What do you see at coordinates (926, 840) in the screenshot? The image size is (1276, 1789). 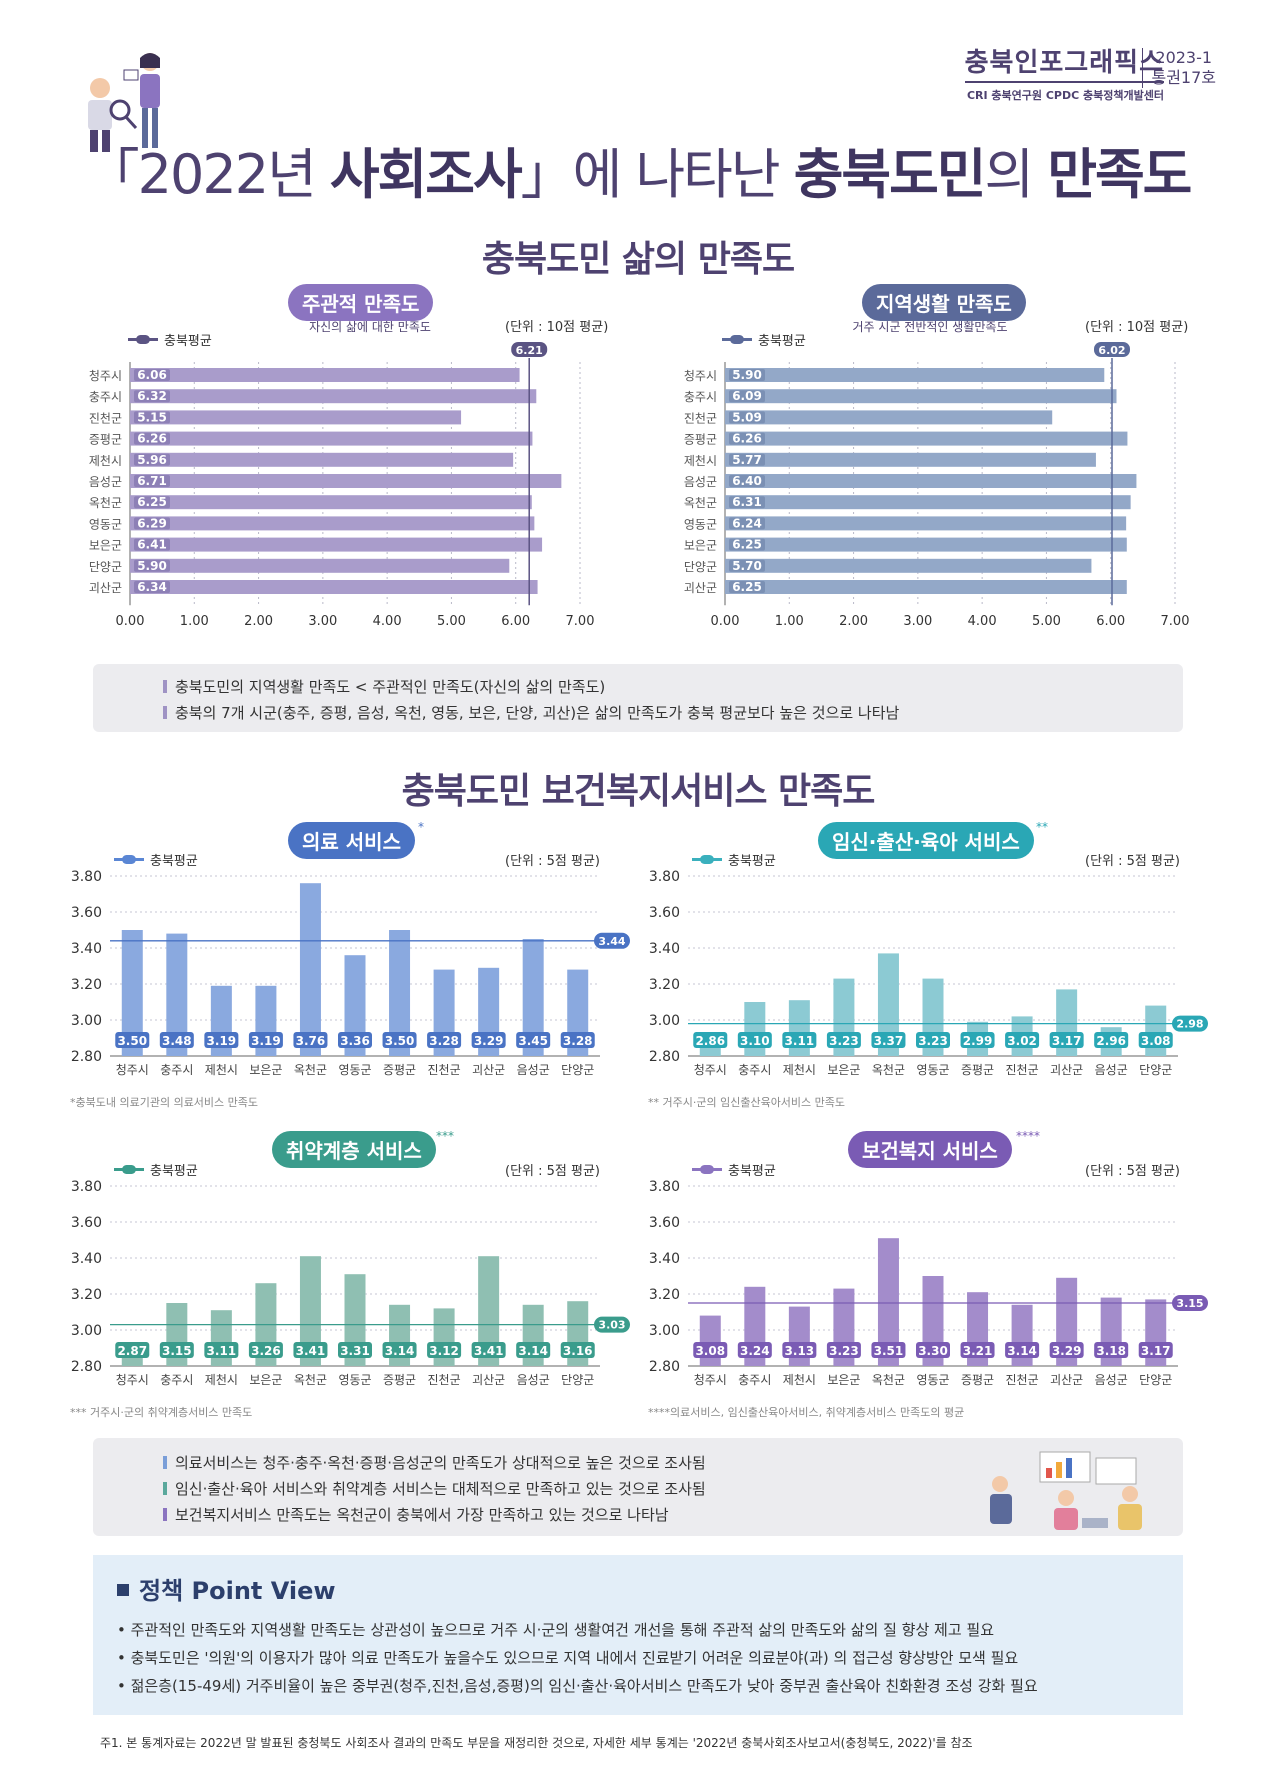 I see `chart4-title: 임신·출산·육아 서비스` at bounding box center [926, 840].